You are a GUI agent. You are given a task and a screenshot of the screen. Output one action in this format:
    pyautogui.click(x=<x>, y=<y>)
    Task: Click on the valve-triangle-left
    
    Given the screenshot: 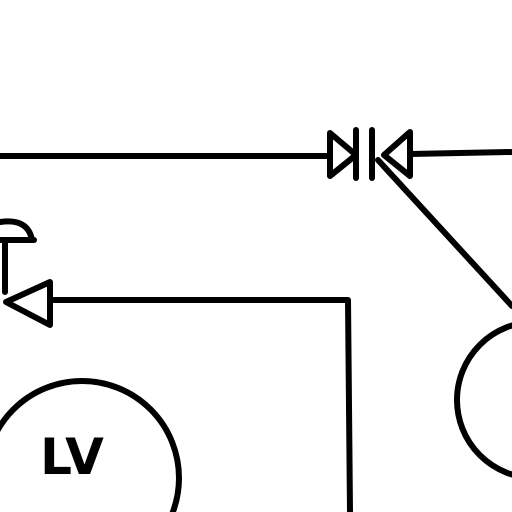 What is the action you would take?
    pyautogui.click(x=343, y=154)
    